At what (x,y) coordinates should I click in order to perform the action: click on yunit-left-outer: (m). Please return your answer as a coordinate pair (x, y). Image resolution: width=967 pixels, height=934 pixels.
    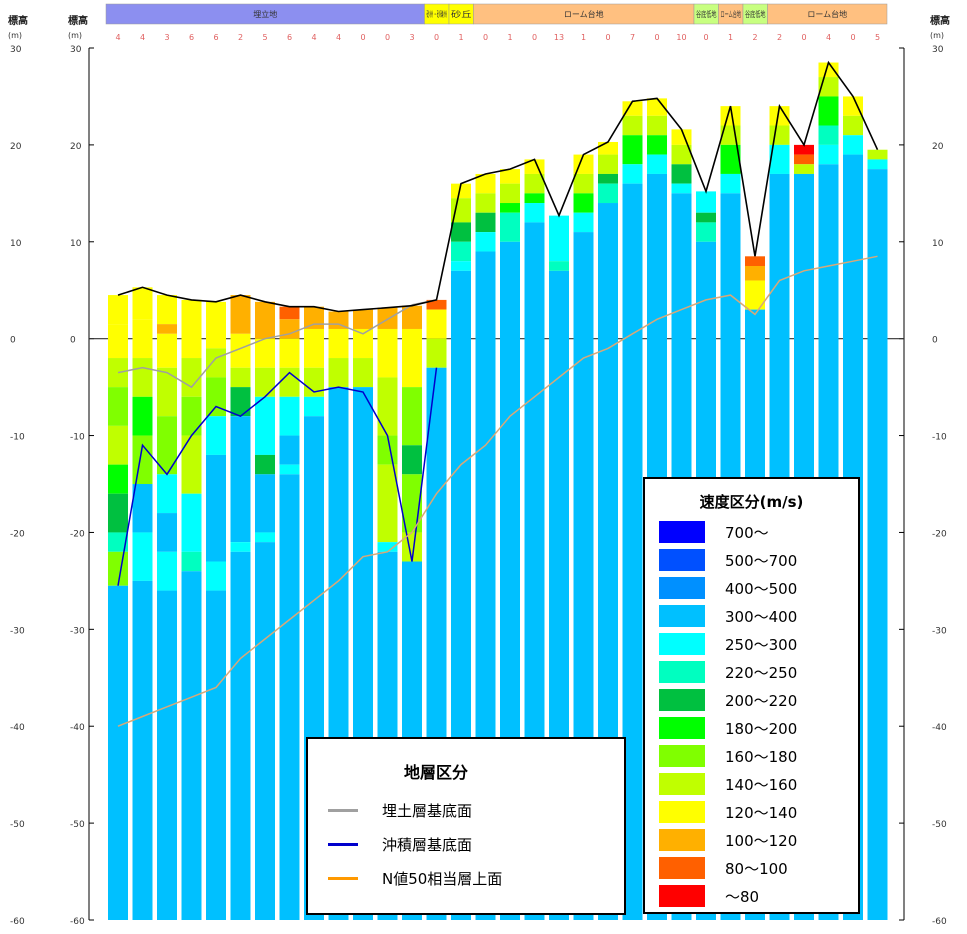
    Looking at the image, I should click on (15, 35).